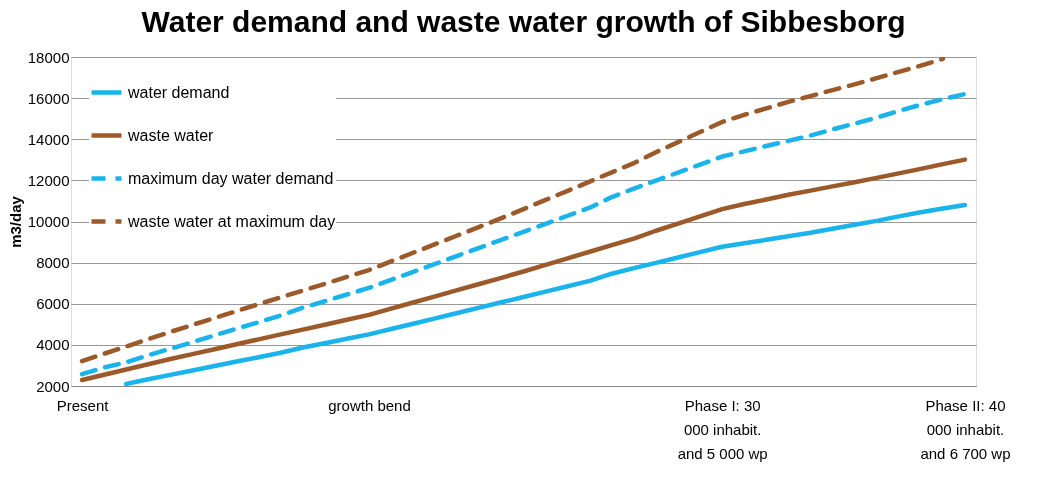 This screenshot has width=1054, height=486. What do you see at coordinates (48, 221) in the screenshot?
I see `y-tick-label: 10000` at bounding box center [48, 221].